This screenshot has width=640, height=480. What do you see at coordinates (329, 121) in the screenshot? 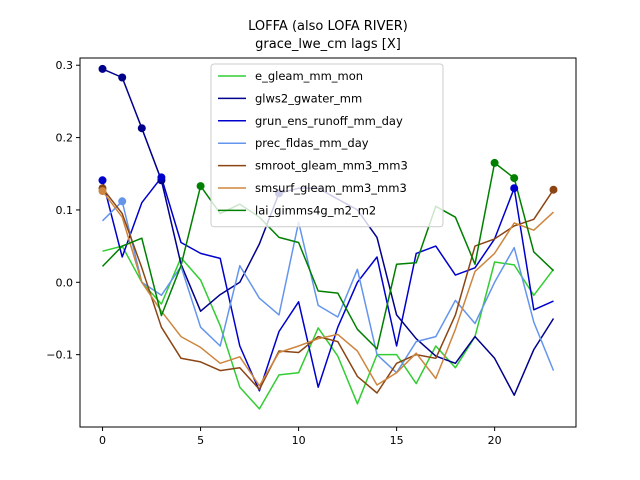
I see `legend-label-grun_ens_runoff_mm_day: grun_ens_runoff_mm_day` at bounding box center [329, 121].